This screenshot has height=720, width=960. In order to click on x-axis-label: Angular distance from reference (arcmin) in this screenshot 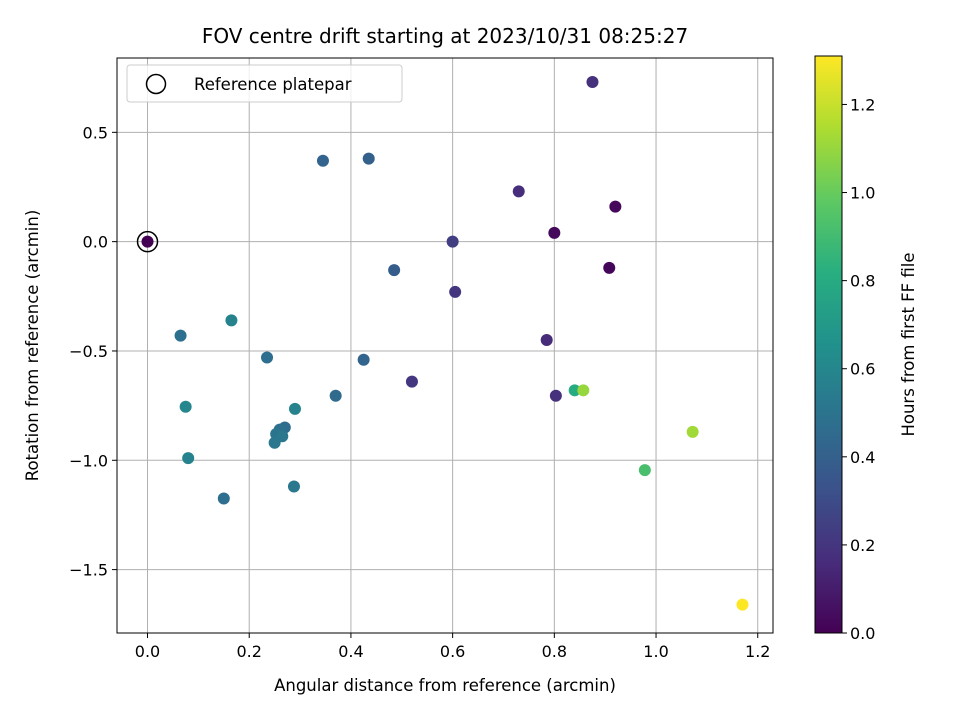, I will do `click(445, 685)`.